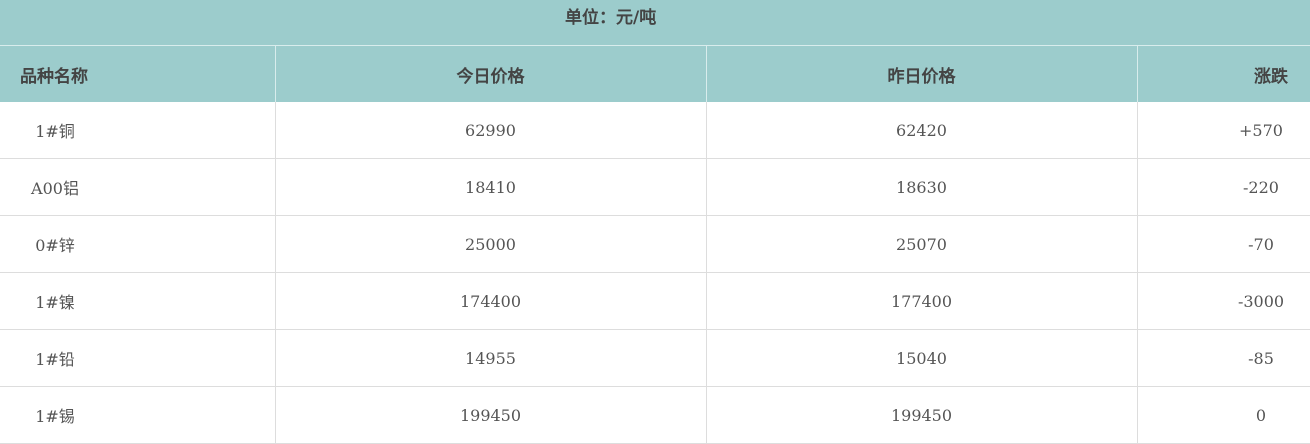 This screenshot has height=444, width=1310. I want to click on cell-today-price-text: 18410, so click(490, 187).